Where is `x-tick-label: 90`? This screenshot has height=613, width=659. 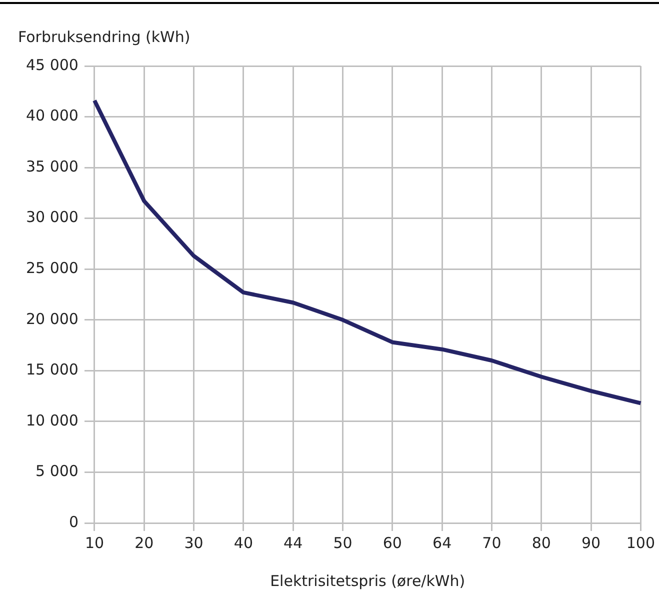
x-tick-label: 90 is located at coordinates (591, 543).